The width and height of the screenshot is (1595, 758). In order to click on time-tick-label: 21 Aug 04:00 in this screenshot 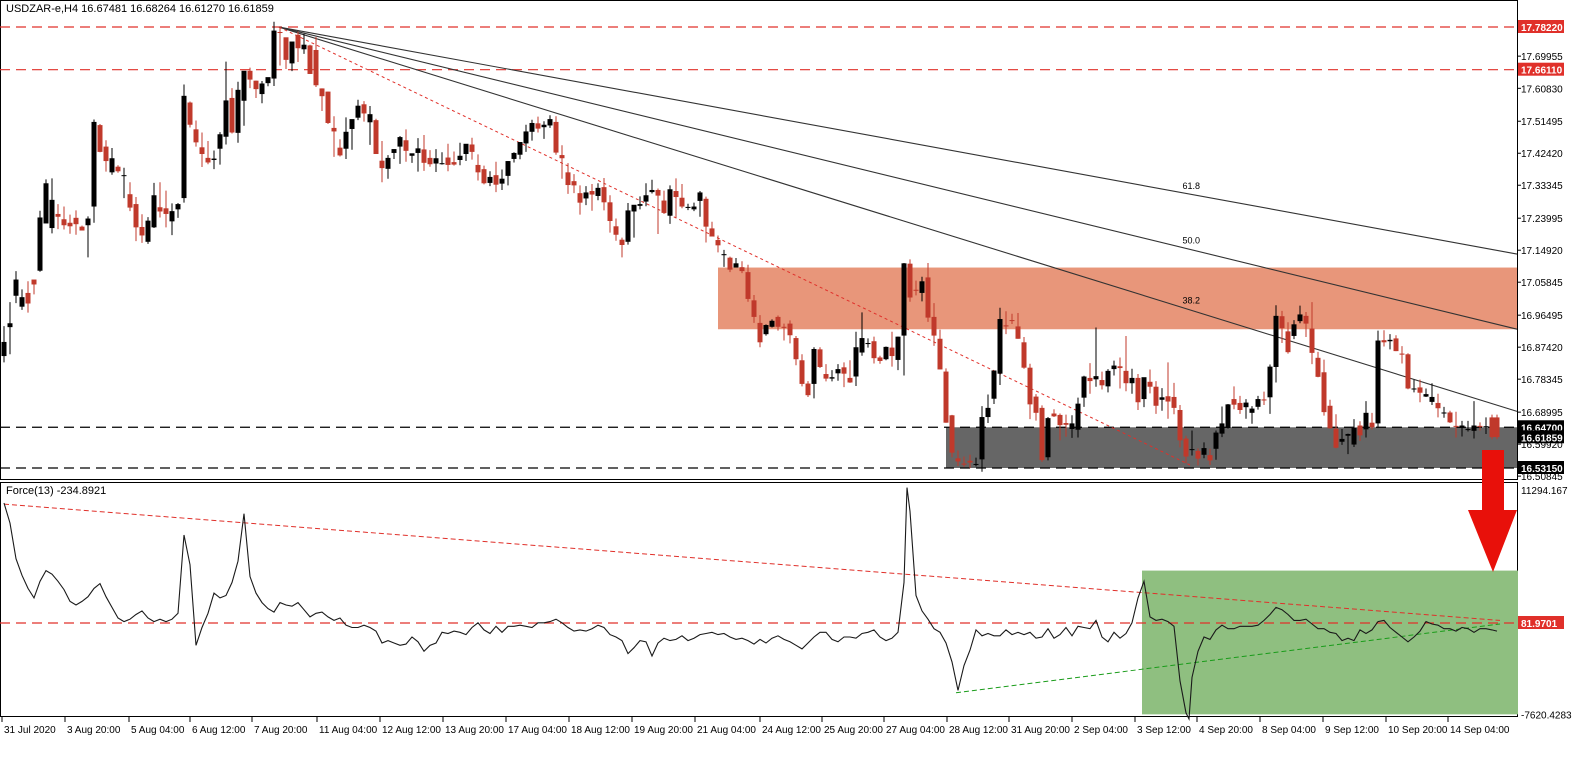, I will do `click(726, 730)`.